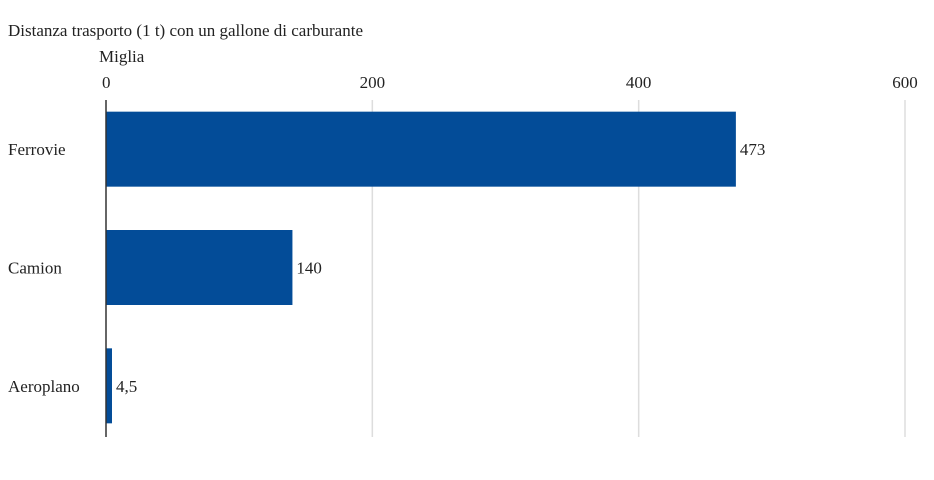  What do you see at coordinates (44, 386) in the screenshot?
I see `category-label: Aeroplano` at bounding box center [44, 386].